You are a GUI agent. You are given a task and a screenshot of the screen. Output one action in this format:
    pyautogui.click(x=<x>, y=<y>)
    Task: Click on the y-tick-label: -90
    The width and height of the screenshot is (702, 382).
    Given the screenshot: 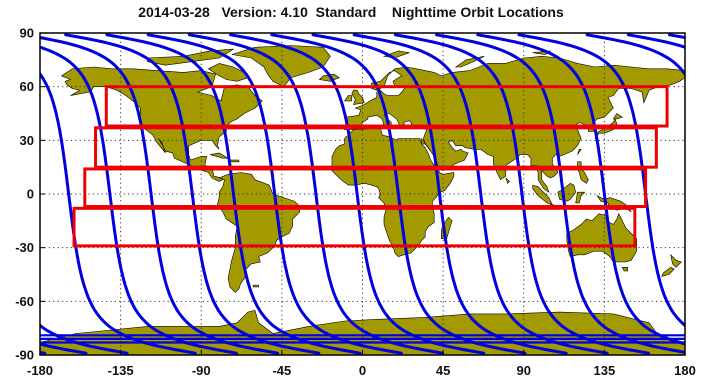 What is the action you would take?
    pyautogui.click(x=24, y=355)
    